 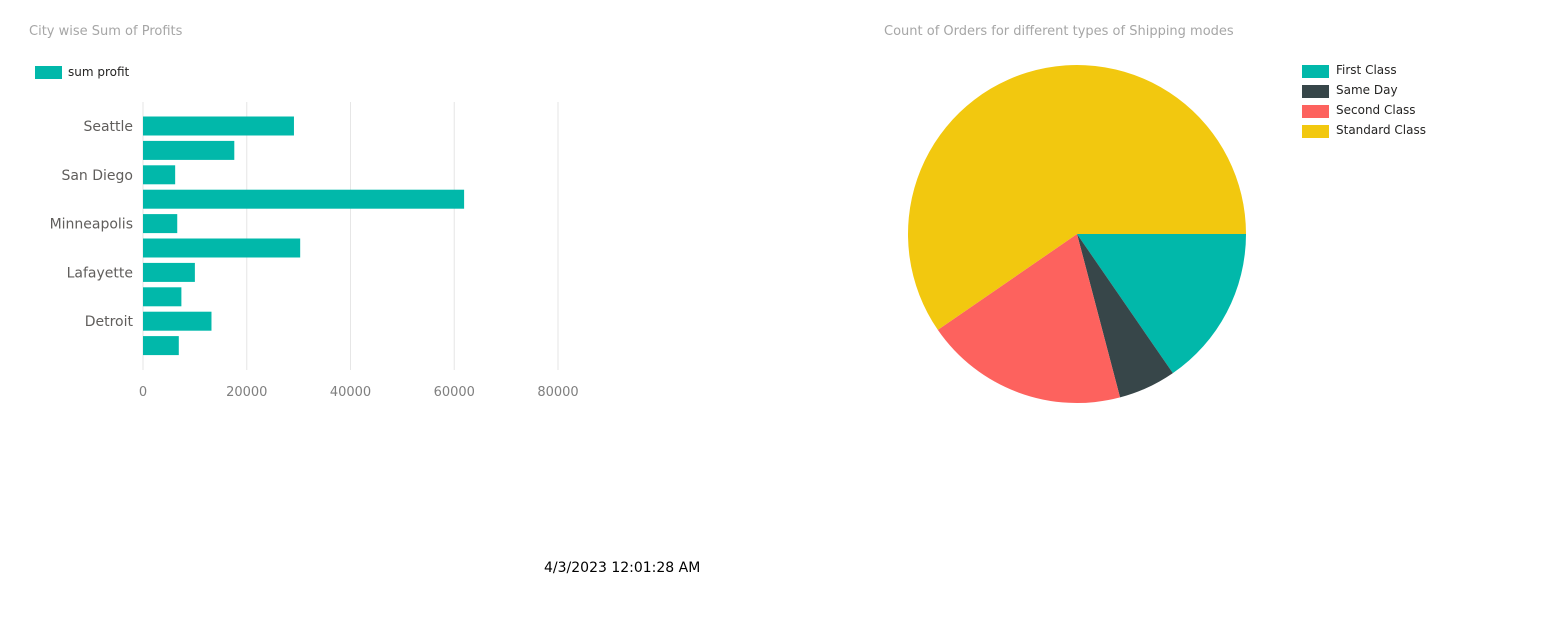 I want to click on x-tick-label: 40000, so click(x=350, y=392).